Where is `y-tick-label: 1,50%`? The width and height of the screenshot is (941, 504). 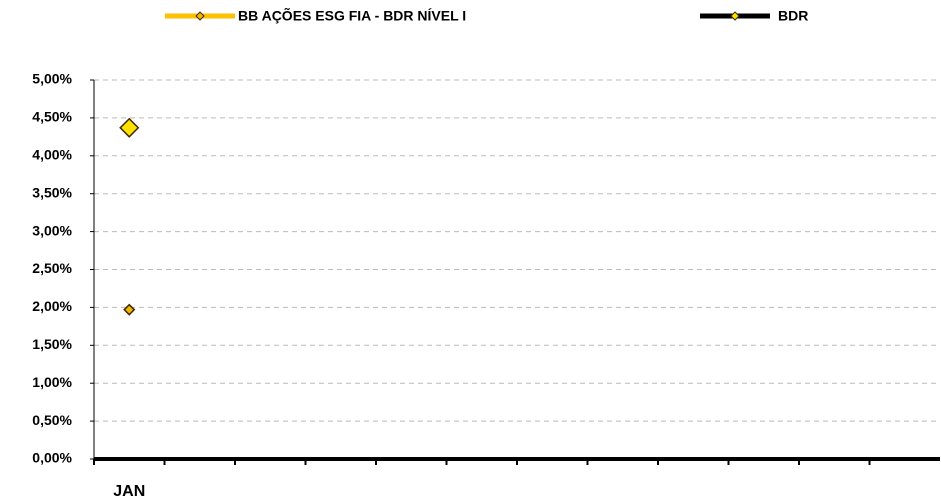
y-tick-label: 1,50% is located at coordinates (52, 344).